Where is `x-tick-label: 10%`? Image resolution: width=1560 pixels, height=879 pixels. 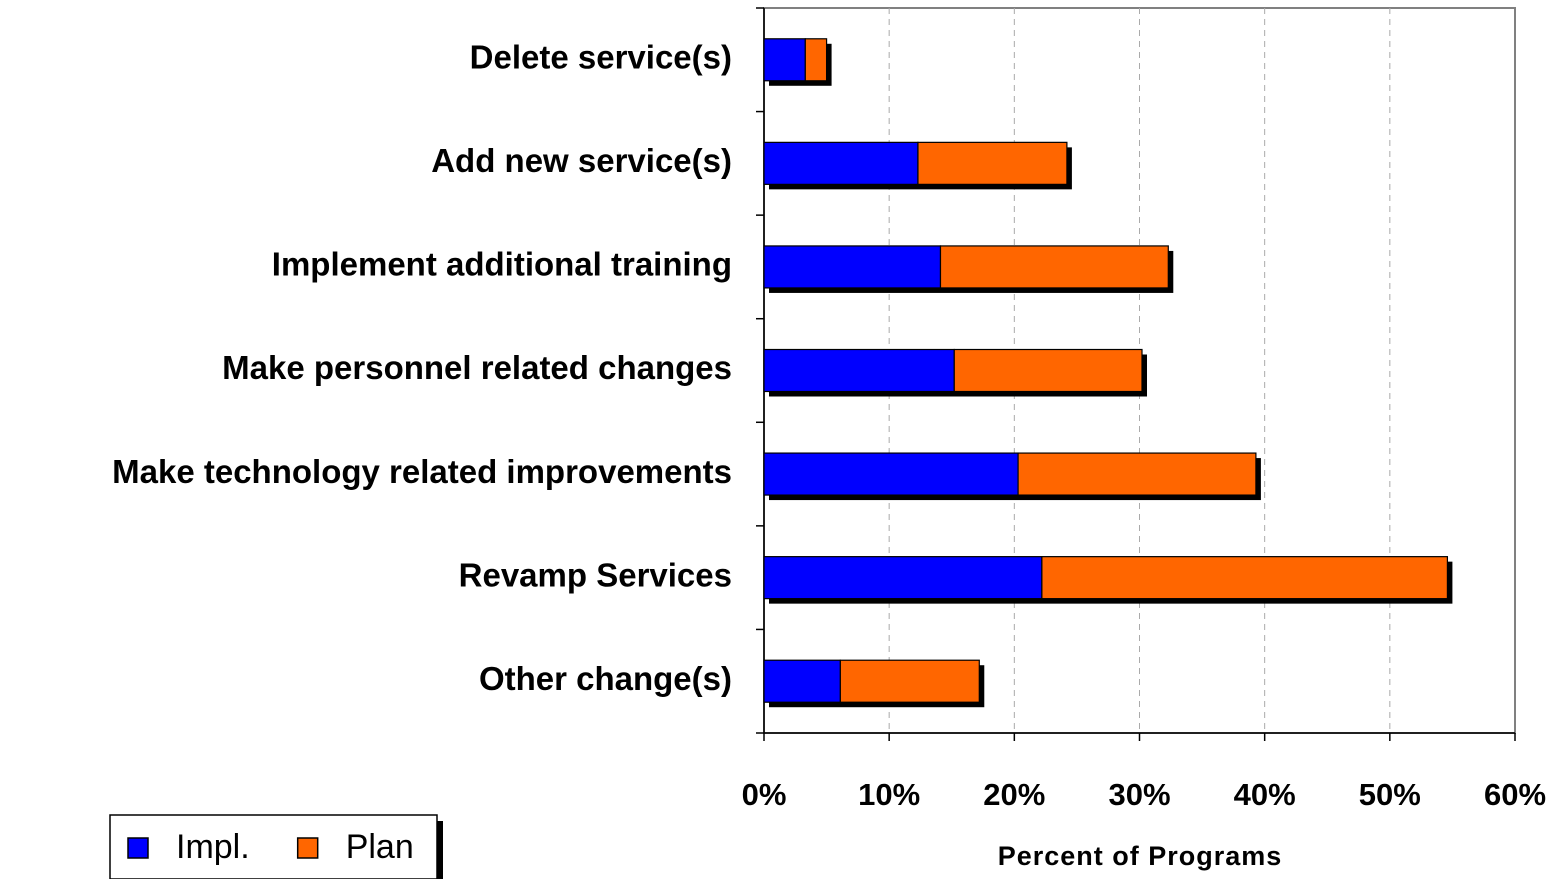
x-tick-label: 10% is located at coordinates (889, 794).